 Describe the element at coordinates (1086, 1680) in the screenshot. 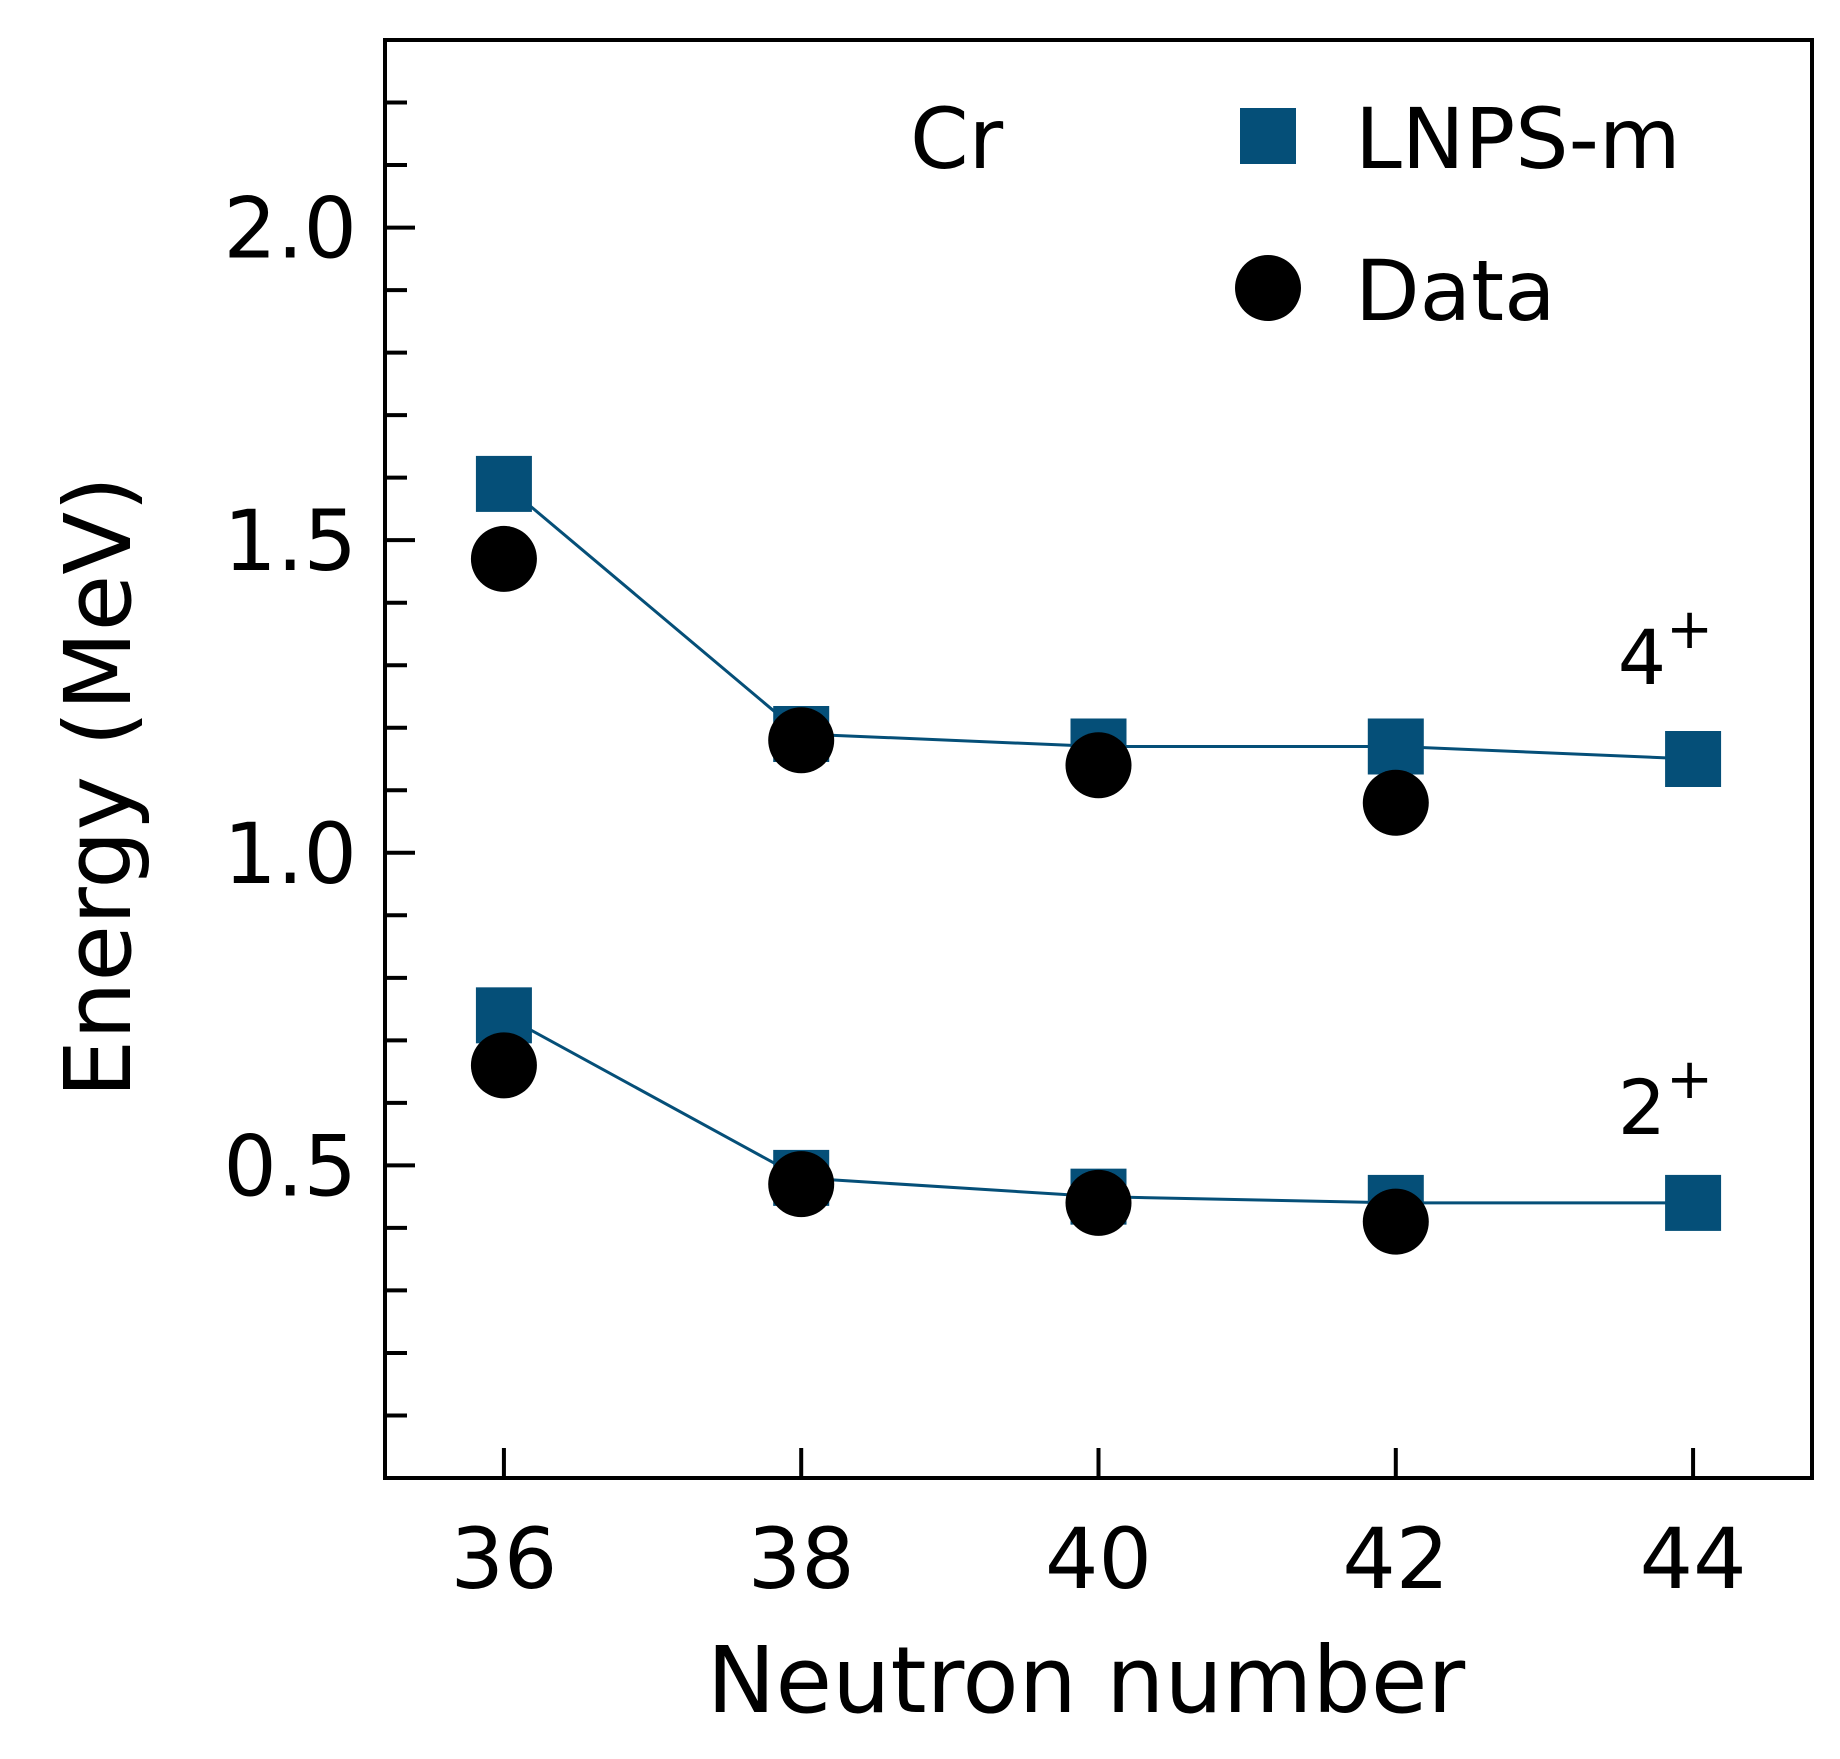

I see `x-axis-title: Neutron number` at that location.